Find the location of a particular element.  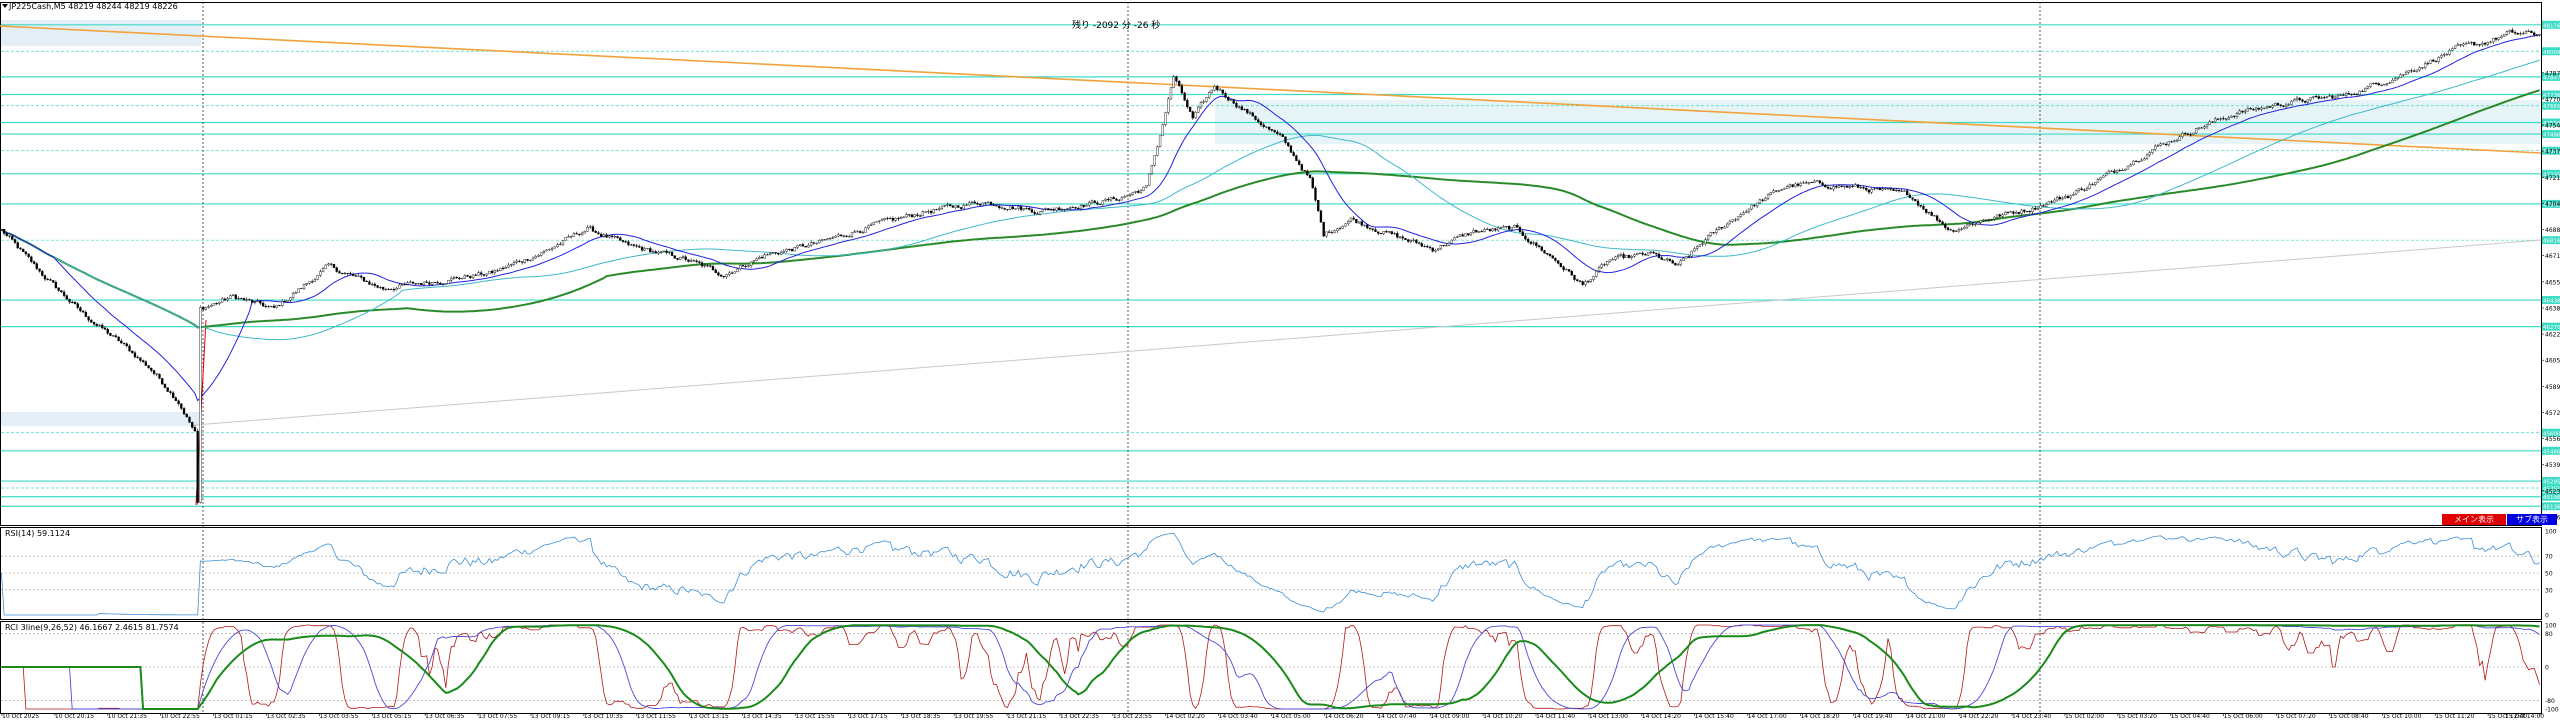

sub-display-button: サブ表示 is located at coordinates (2532, 519).